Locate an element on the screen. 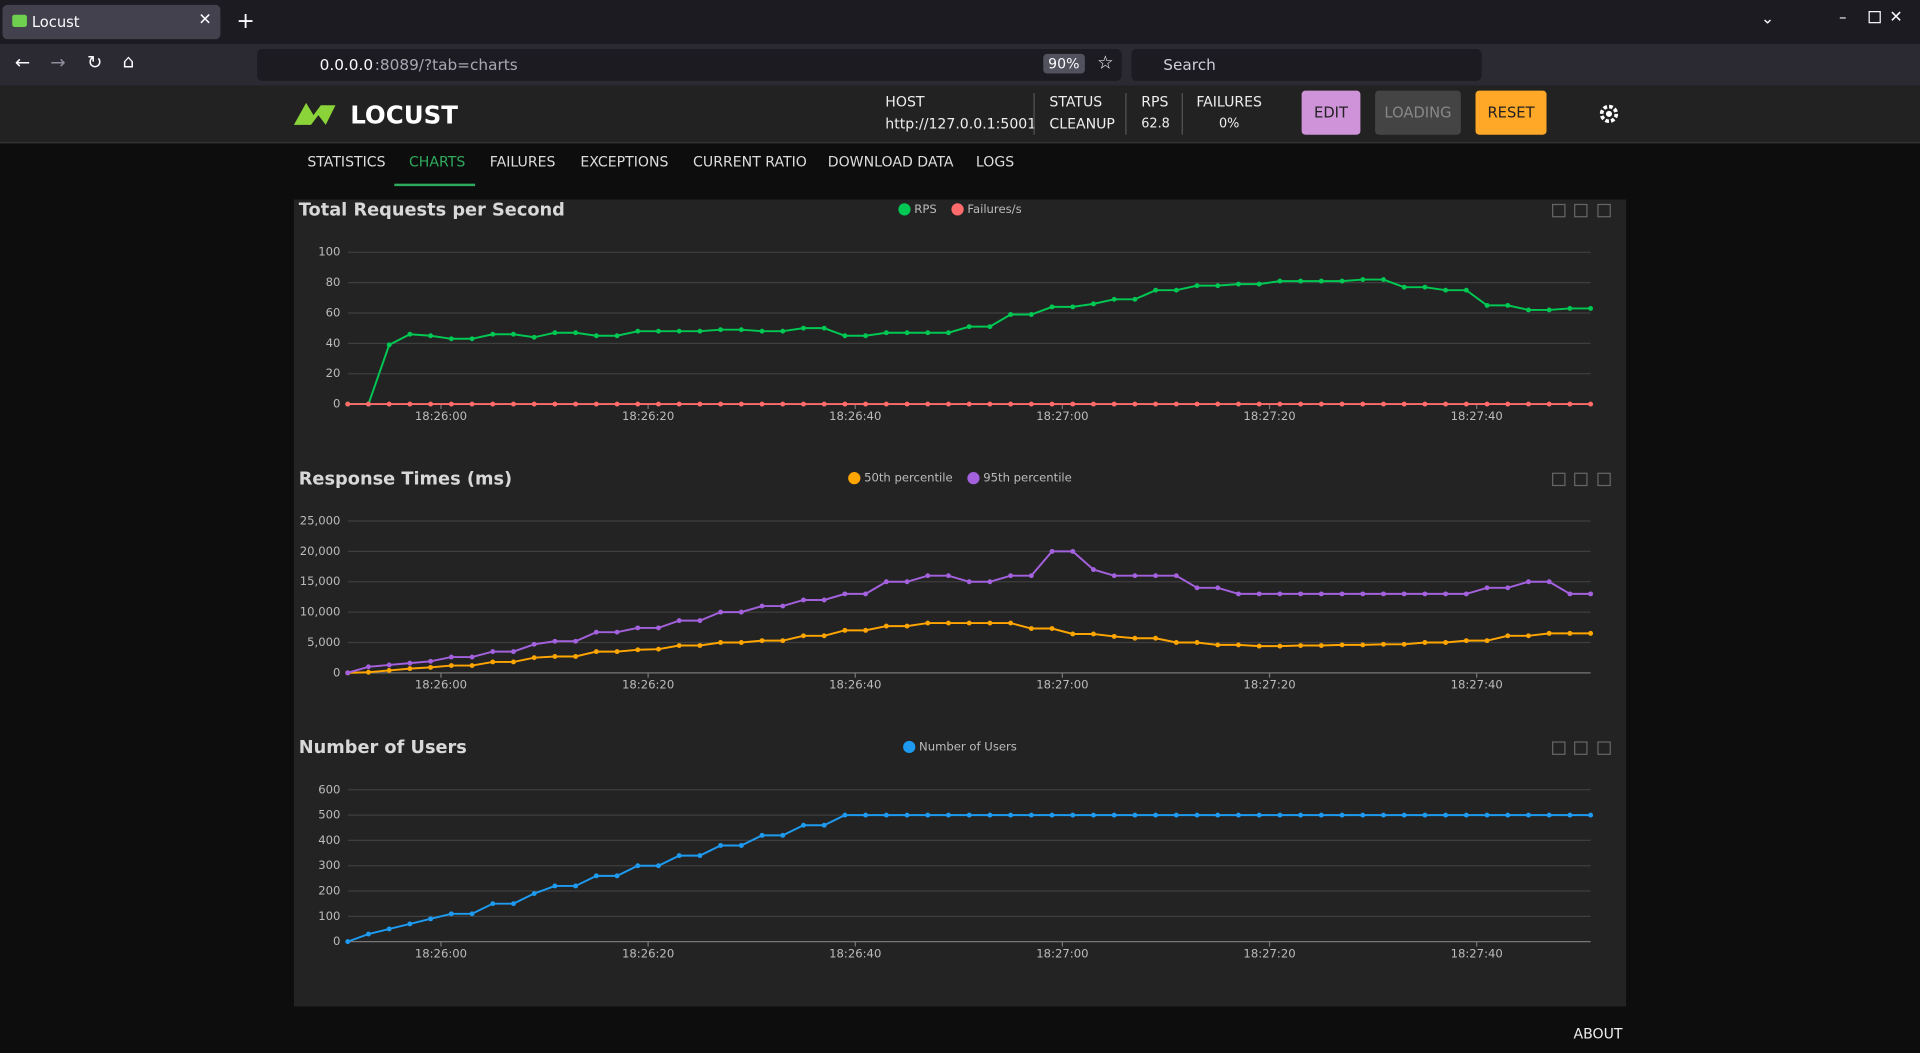 Image resolution: width=1920 pixels, height=1053 pixels. home: ⌂ is located at coordinates (128, 61).